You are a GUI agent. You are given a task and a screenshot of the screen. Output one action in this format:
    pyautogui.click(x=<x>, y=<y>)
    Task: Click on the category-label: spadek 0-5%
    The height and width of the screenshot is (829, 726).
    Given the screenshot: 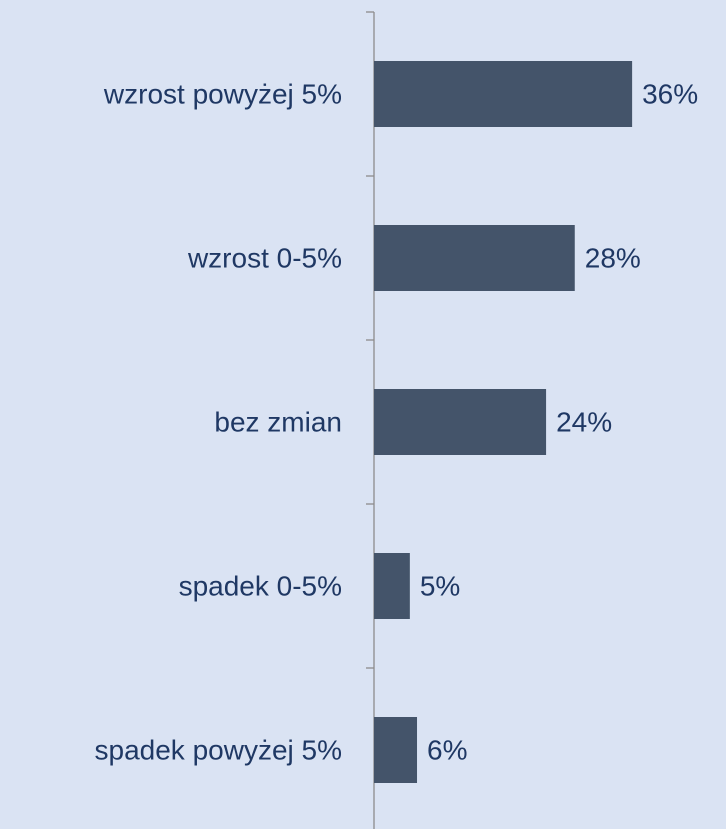 What is the action you would take?
    pyautogui.click(x=260, y=585)
    